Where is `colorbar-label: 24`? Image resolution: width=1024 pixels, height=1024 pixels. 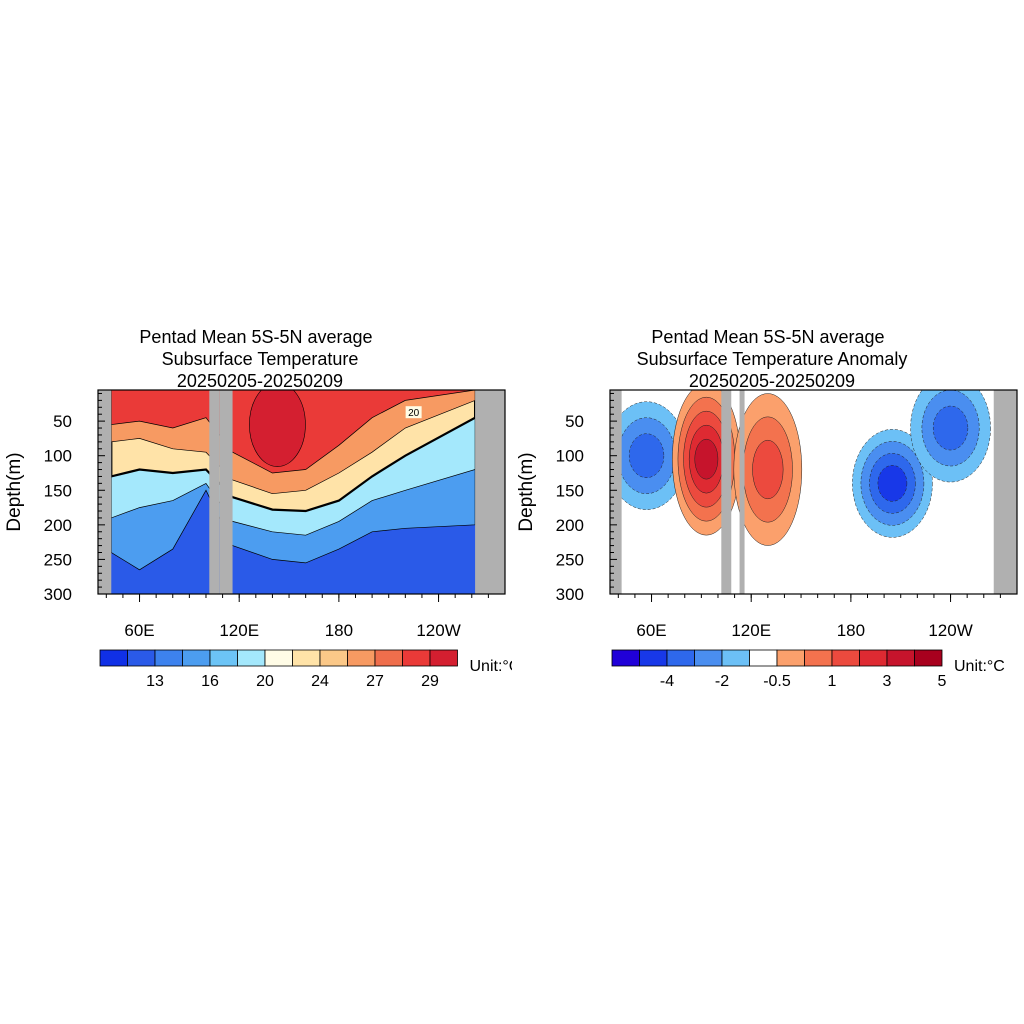 colorbar-label: 24 is located at coordinates (320, 681).